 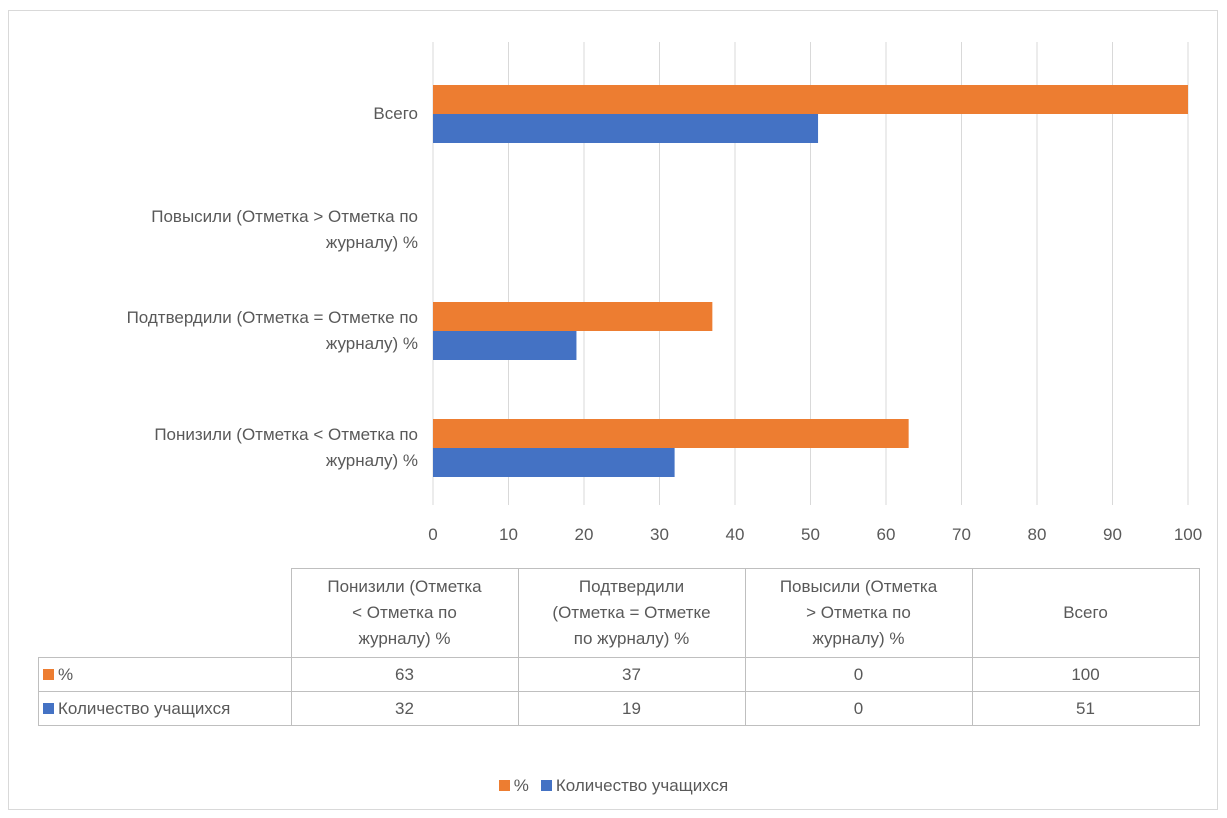 What do you see at coordinates (521, 785) in the screenshot?
I see `legend-label: %` at bounding box center [521, 785].